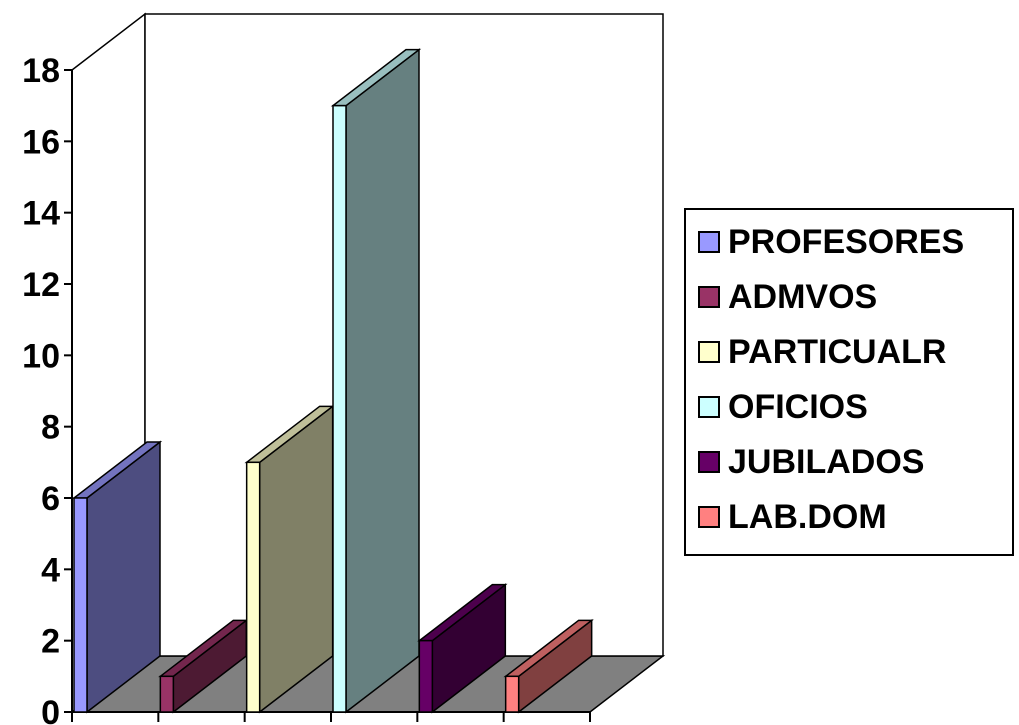 The height and width of the screenshot is (725, 1019). Describe the element at coordinates (289, 559) in the screenshot. I see `bar-particualr` at that location.